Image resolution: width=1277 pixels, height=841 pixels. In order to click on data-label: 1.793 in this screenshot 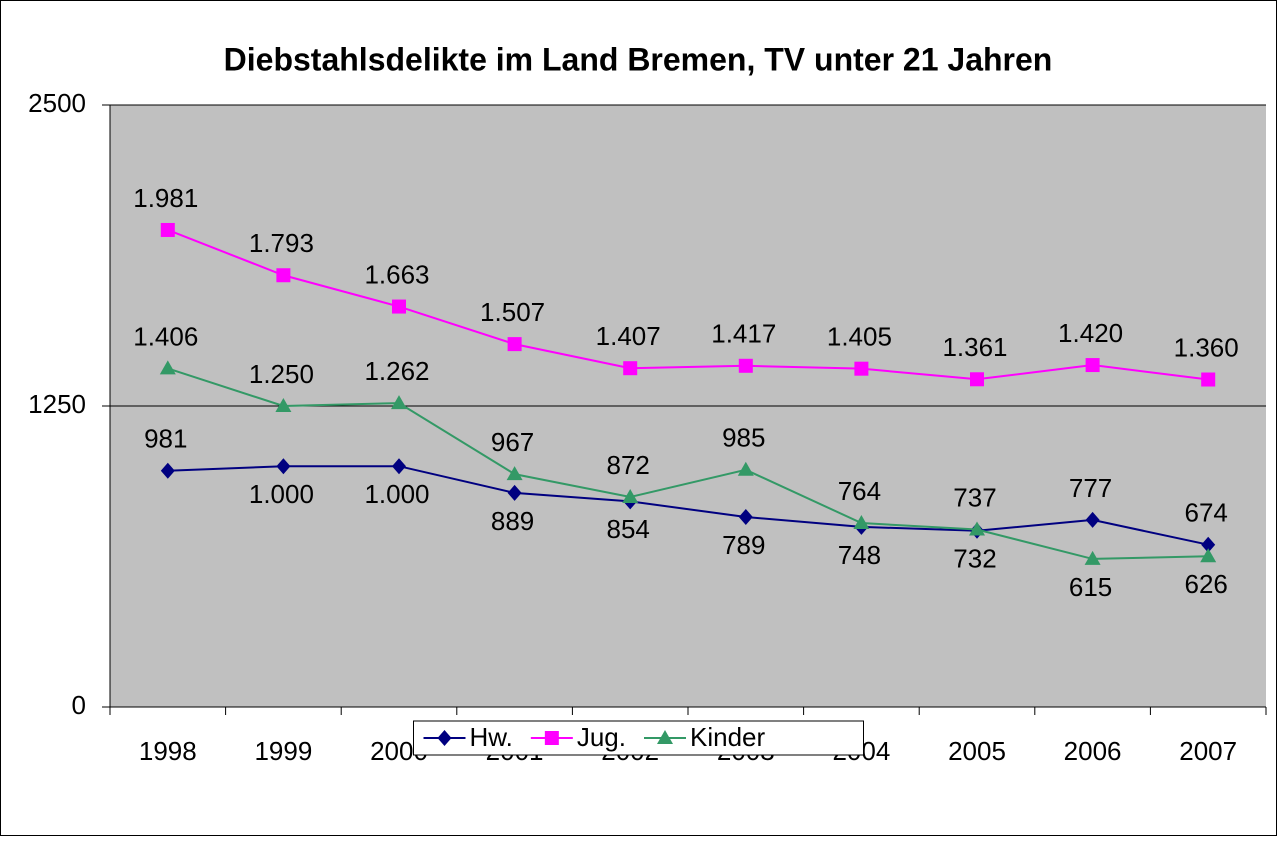, I will do `click(281, 243)`.